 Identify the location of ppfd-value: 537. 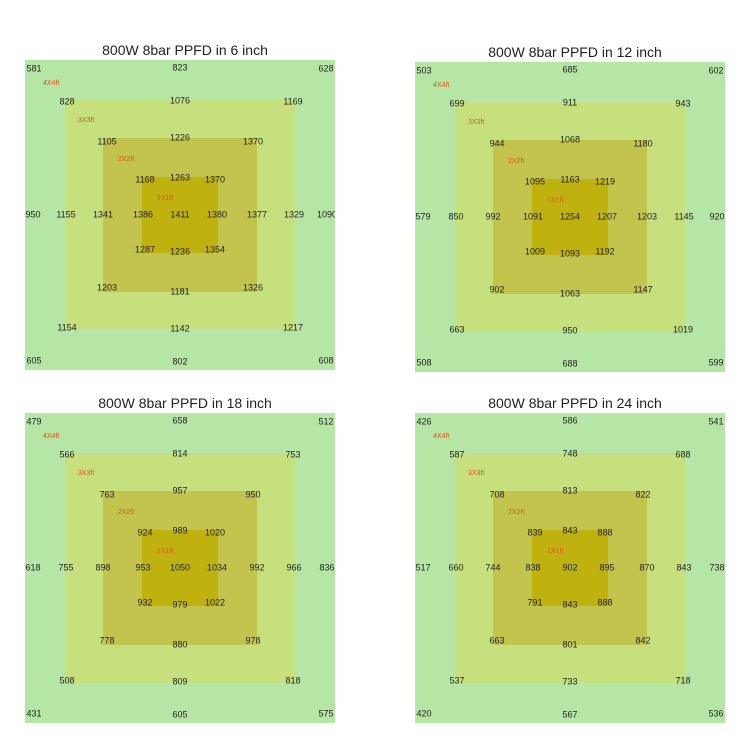
(456, 680).